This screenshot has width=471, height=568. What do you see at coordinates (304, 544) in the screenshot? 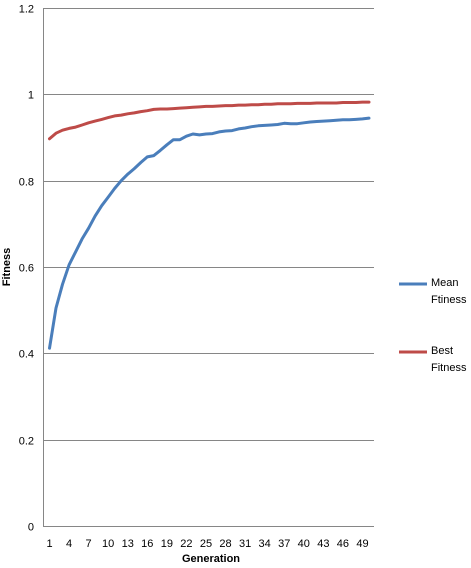
I see `x-tick-label: 40` at bounding box center [304, 544].